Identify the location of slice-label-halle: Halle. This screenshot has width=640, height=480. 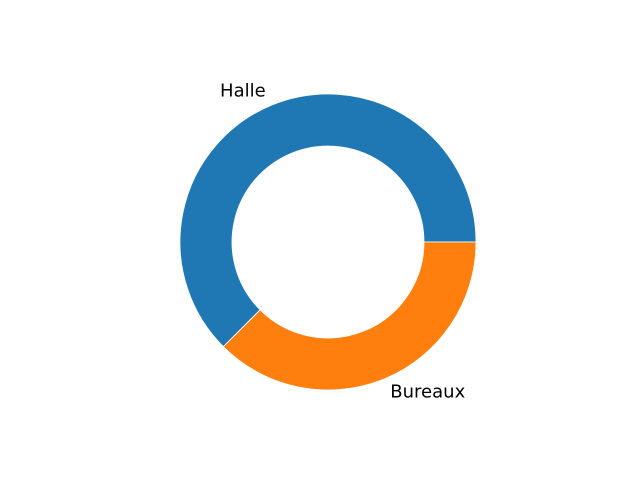
(243, 91).